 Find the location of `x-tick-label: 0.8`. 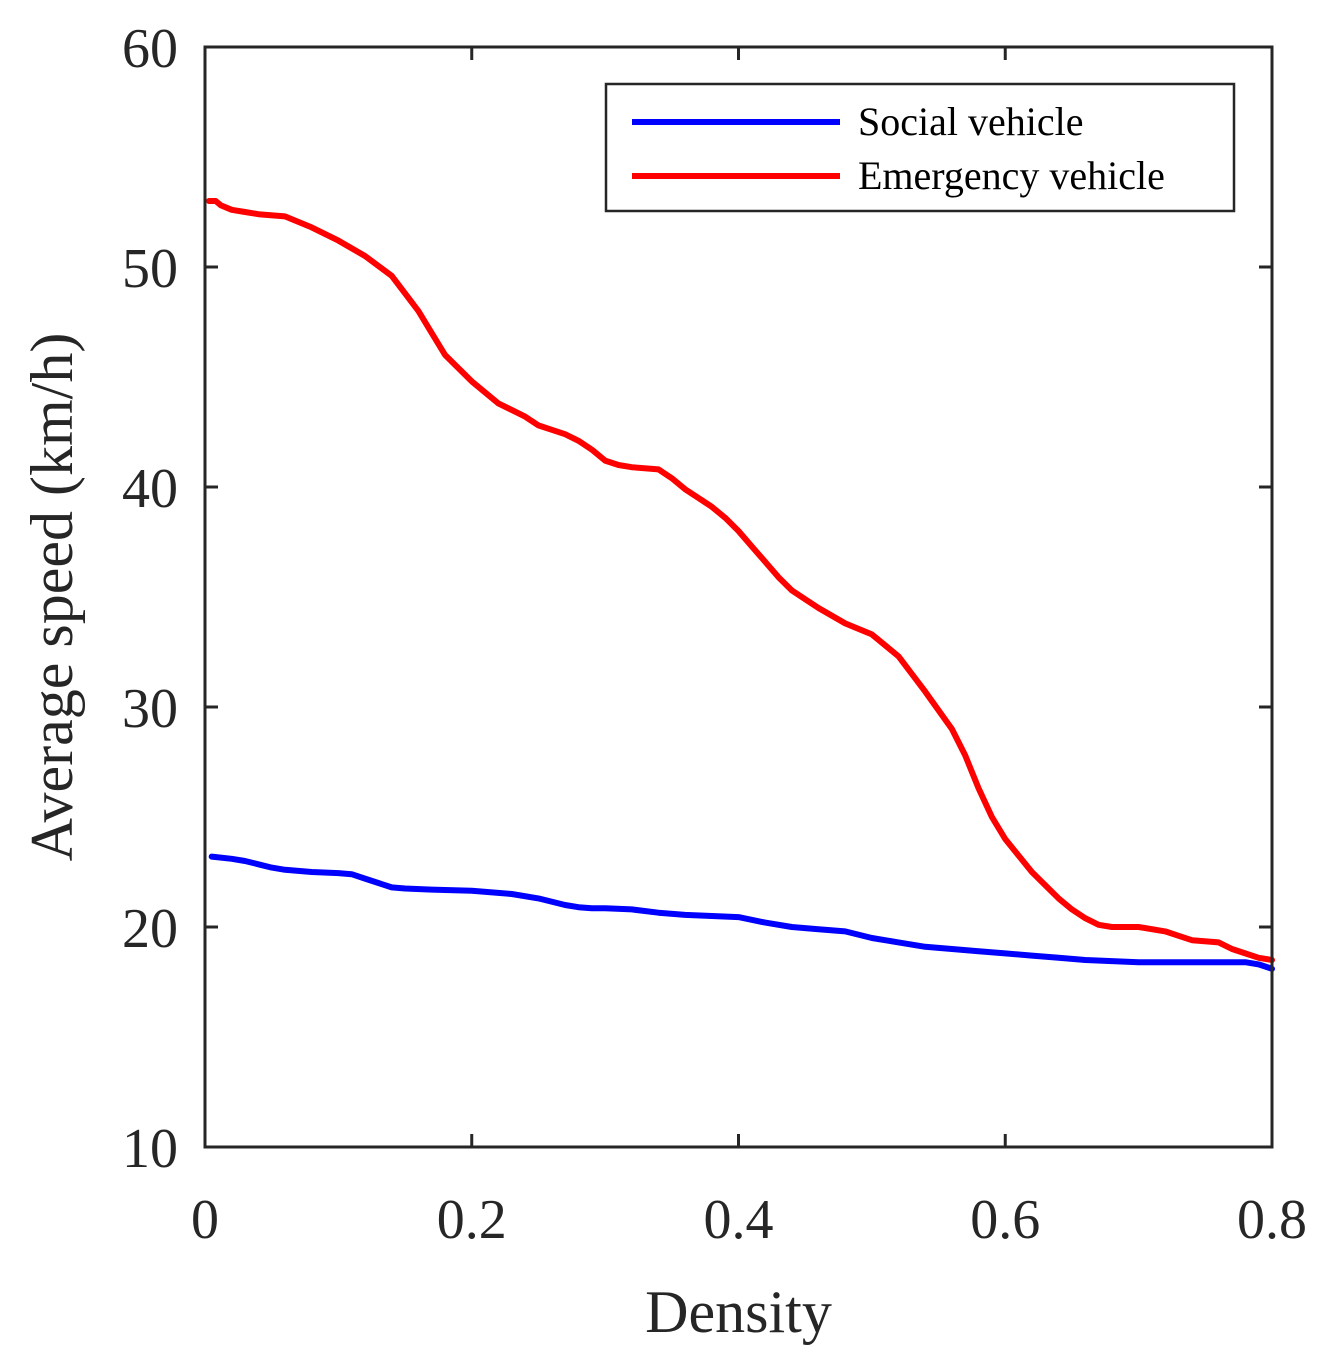

x-tick-label: 0.8 is located at coordinates (1272, 1220).